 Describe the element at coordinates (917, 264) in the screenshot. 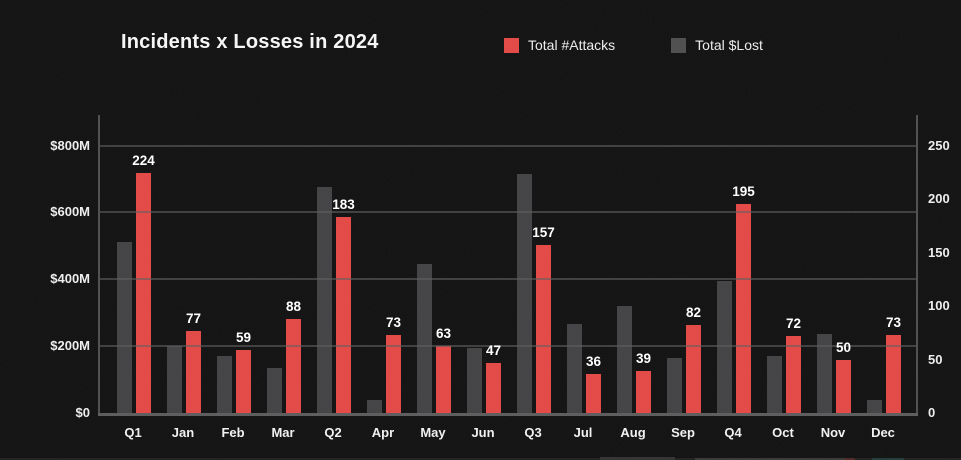

I see `y-axis-right-line` at that location.